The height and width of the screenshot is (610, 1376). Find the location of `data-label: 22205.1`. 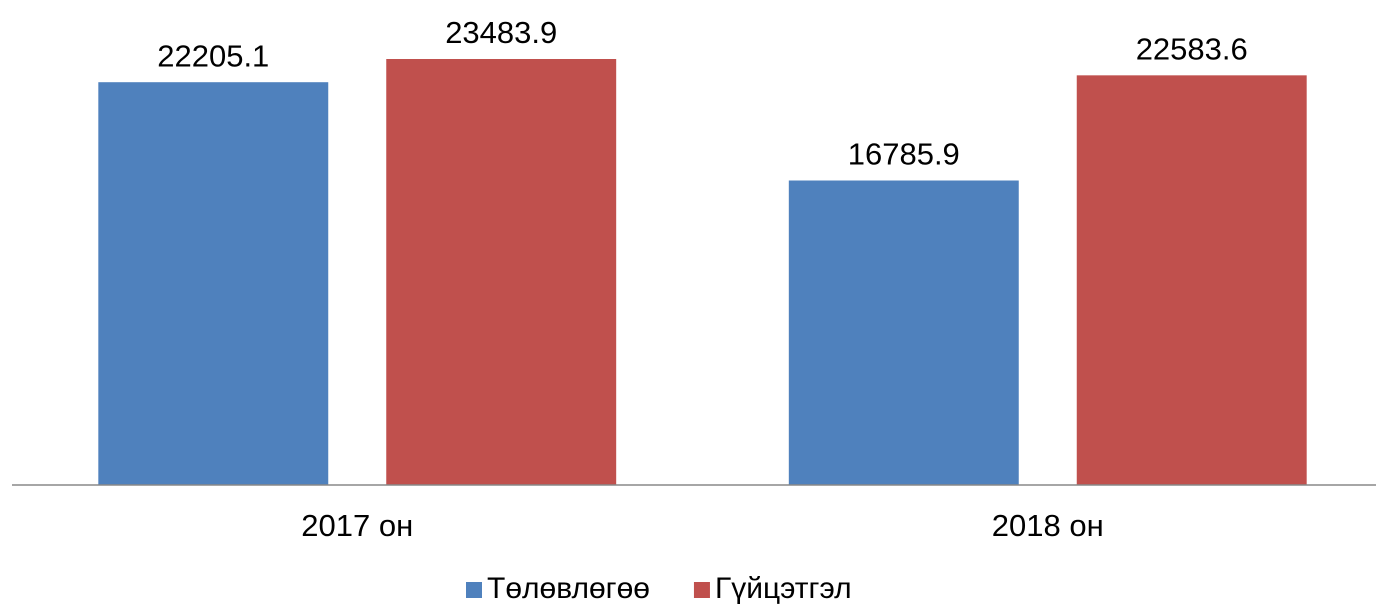

data-label: 22205.1 is located at coordinates (213, 55).